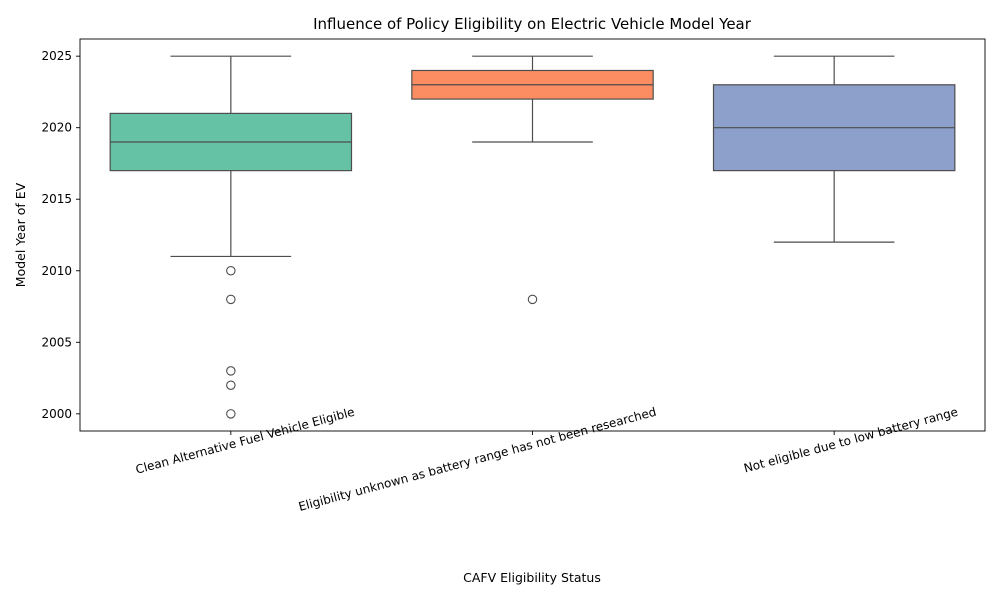 Image resolution: width=1000 pixels, height=600 pixels. Describe the element at coordinates (532, 577) in the screenshot. I see `x-axis-label: CAFV Eligibility Status` at that location.